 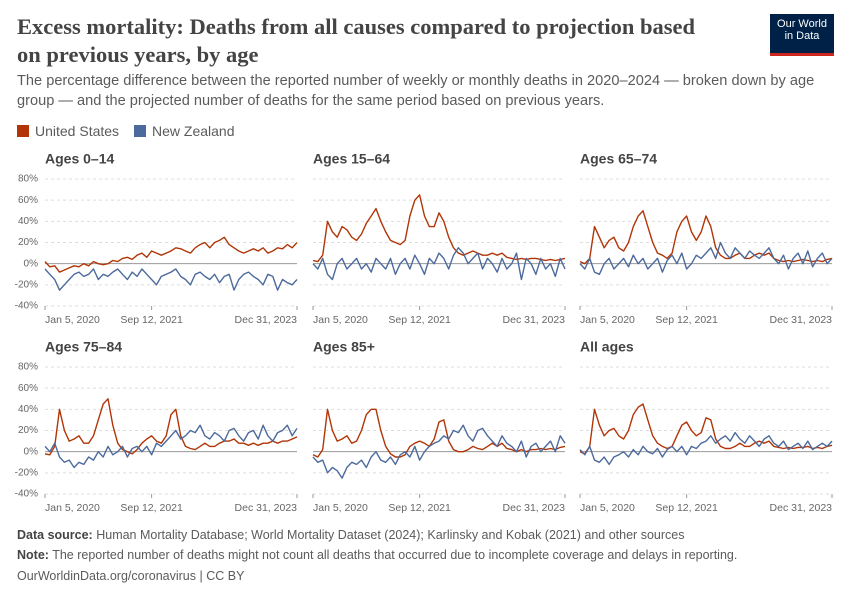 I want to click on note-label: Note:, so click(x=33, y=555).